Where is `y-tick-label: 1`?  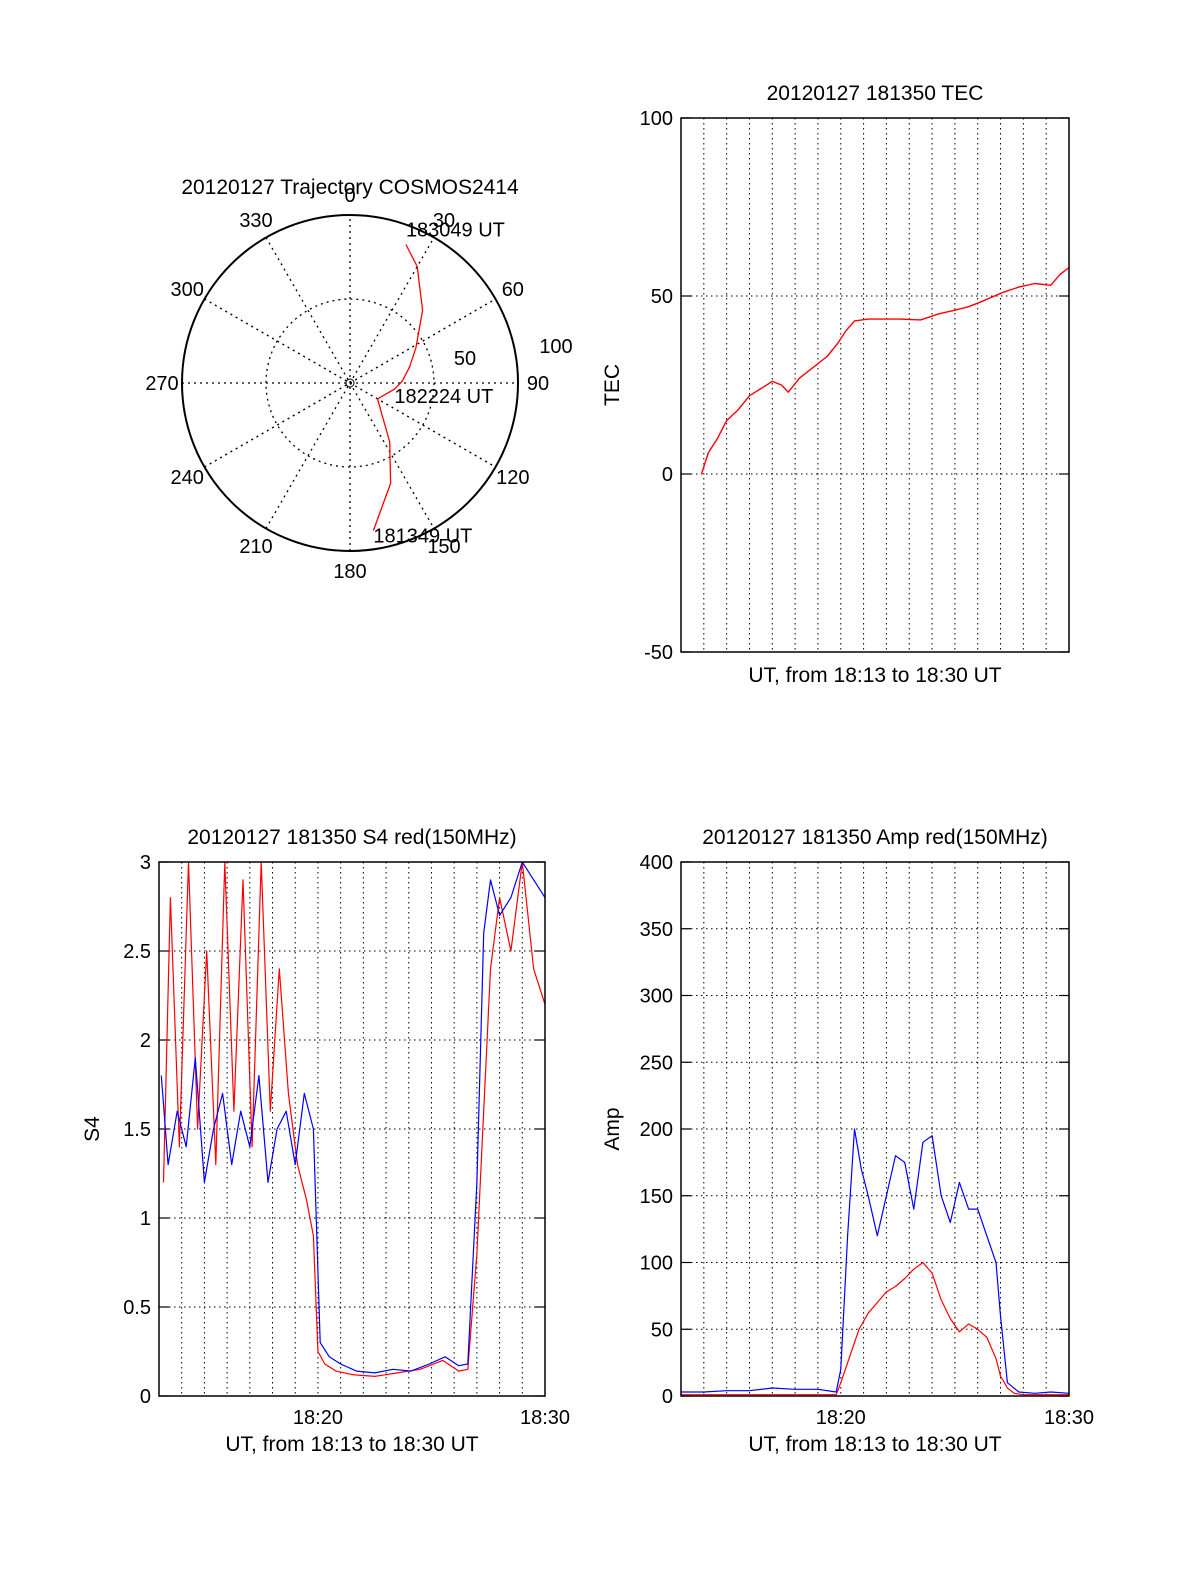
y-tick-label: 1 is located at coordinates (145, 1219).